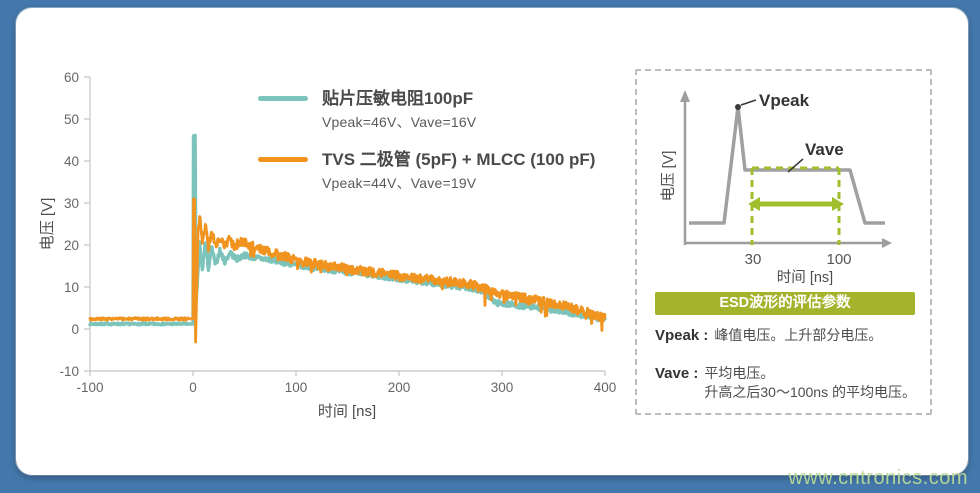 The width and height of the screenshot is (980, 493). Describe the element at coordinates (798, 335) in the screenshot. I see `vpeak-description: 峰值电压。上升部分电压。` at that location.